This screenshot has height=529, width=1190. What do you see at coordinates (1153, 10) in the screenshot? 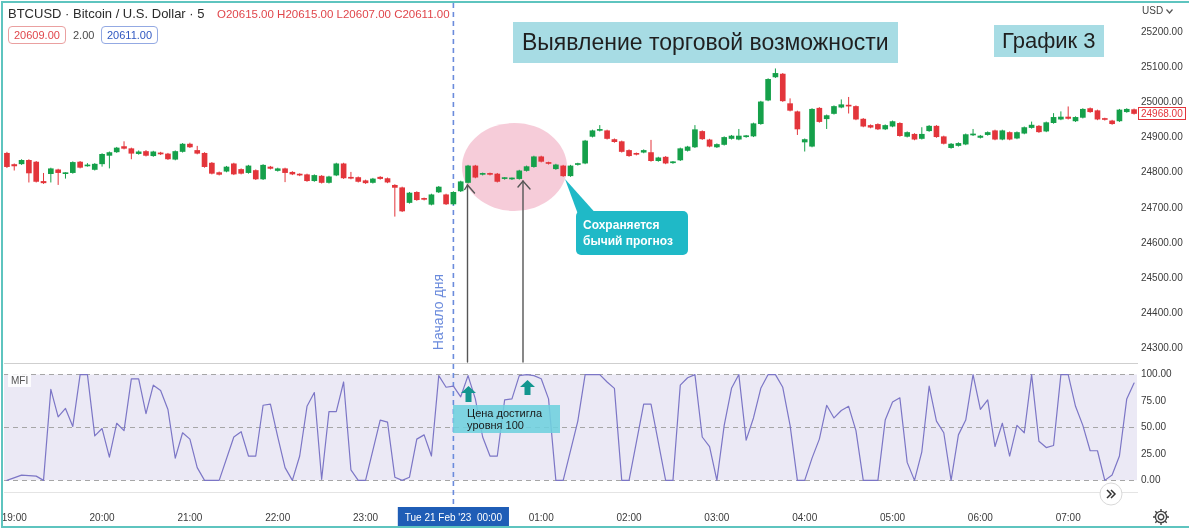
I see `y-axis-title: USD` at bounding box center [1153, 10].